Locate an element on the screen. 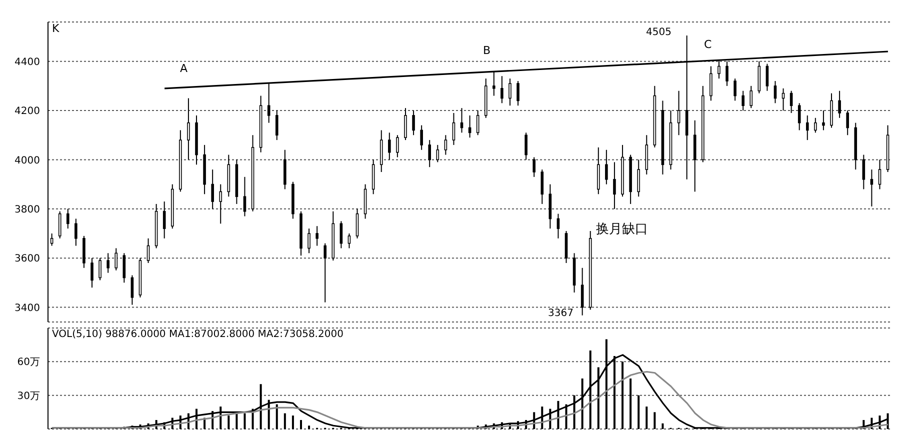 This screenshot has width=900, height=431. annotation: 换月缺口 is located at coordinates (622, 229).